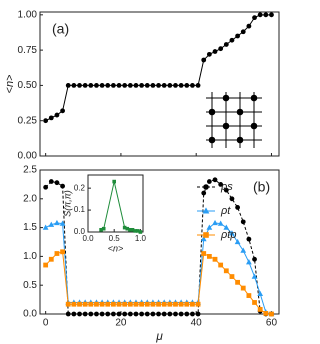  I want to click on y-tick-label: 2.5, so click(30, 170).